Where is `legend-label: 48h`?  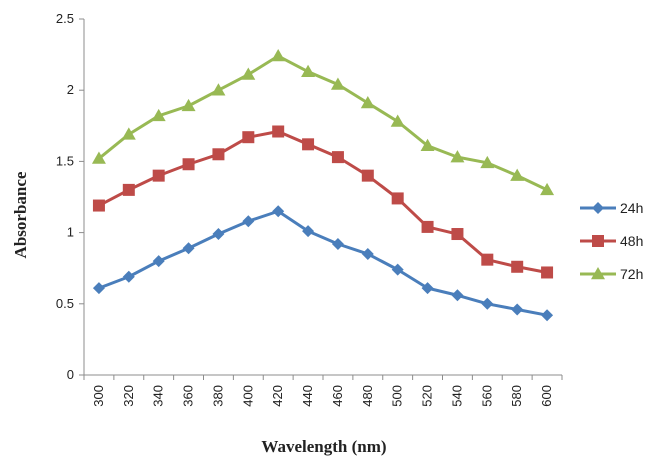
legend-label: 48h is located at coordinates (631, 241).